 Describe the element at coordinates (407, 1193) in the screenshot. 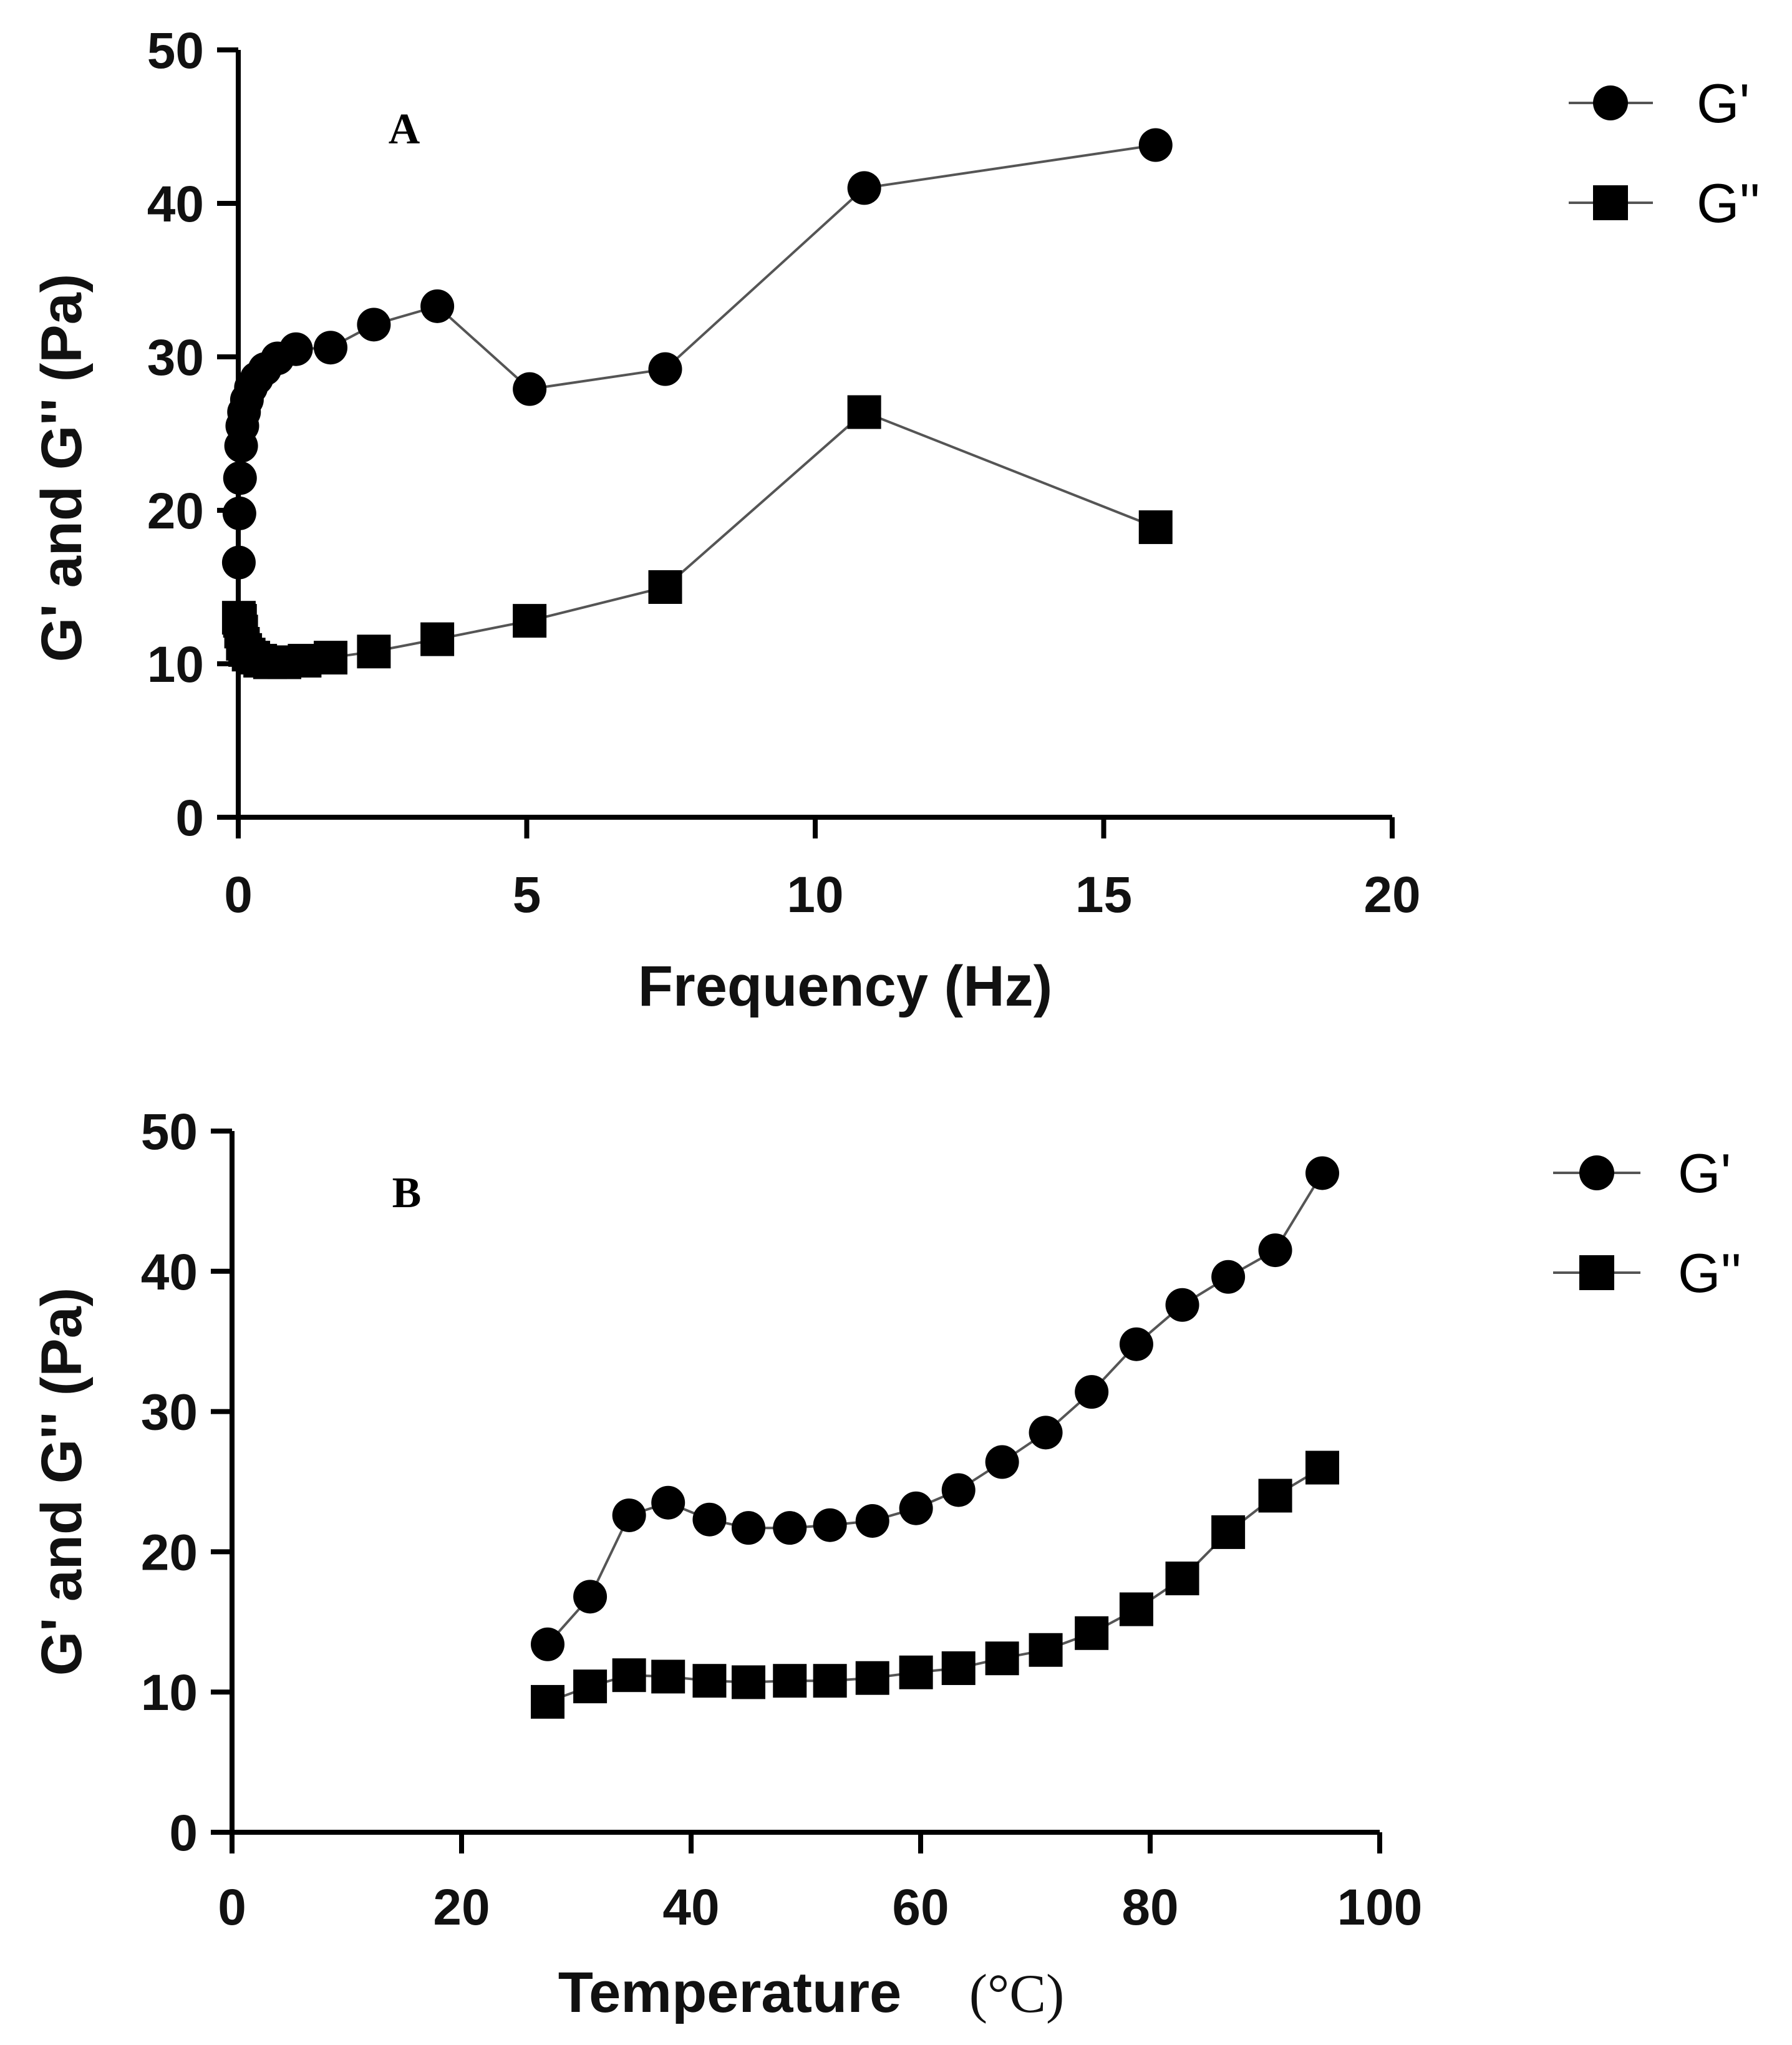

I see `panel-b-label: B` at that location.